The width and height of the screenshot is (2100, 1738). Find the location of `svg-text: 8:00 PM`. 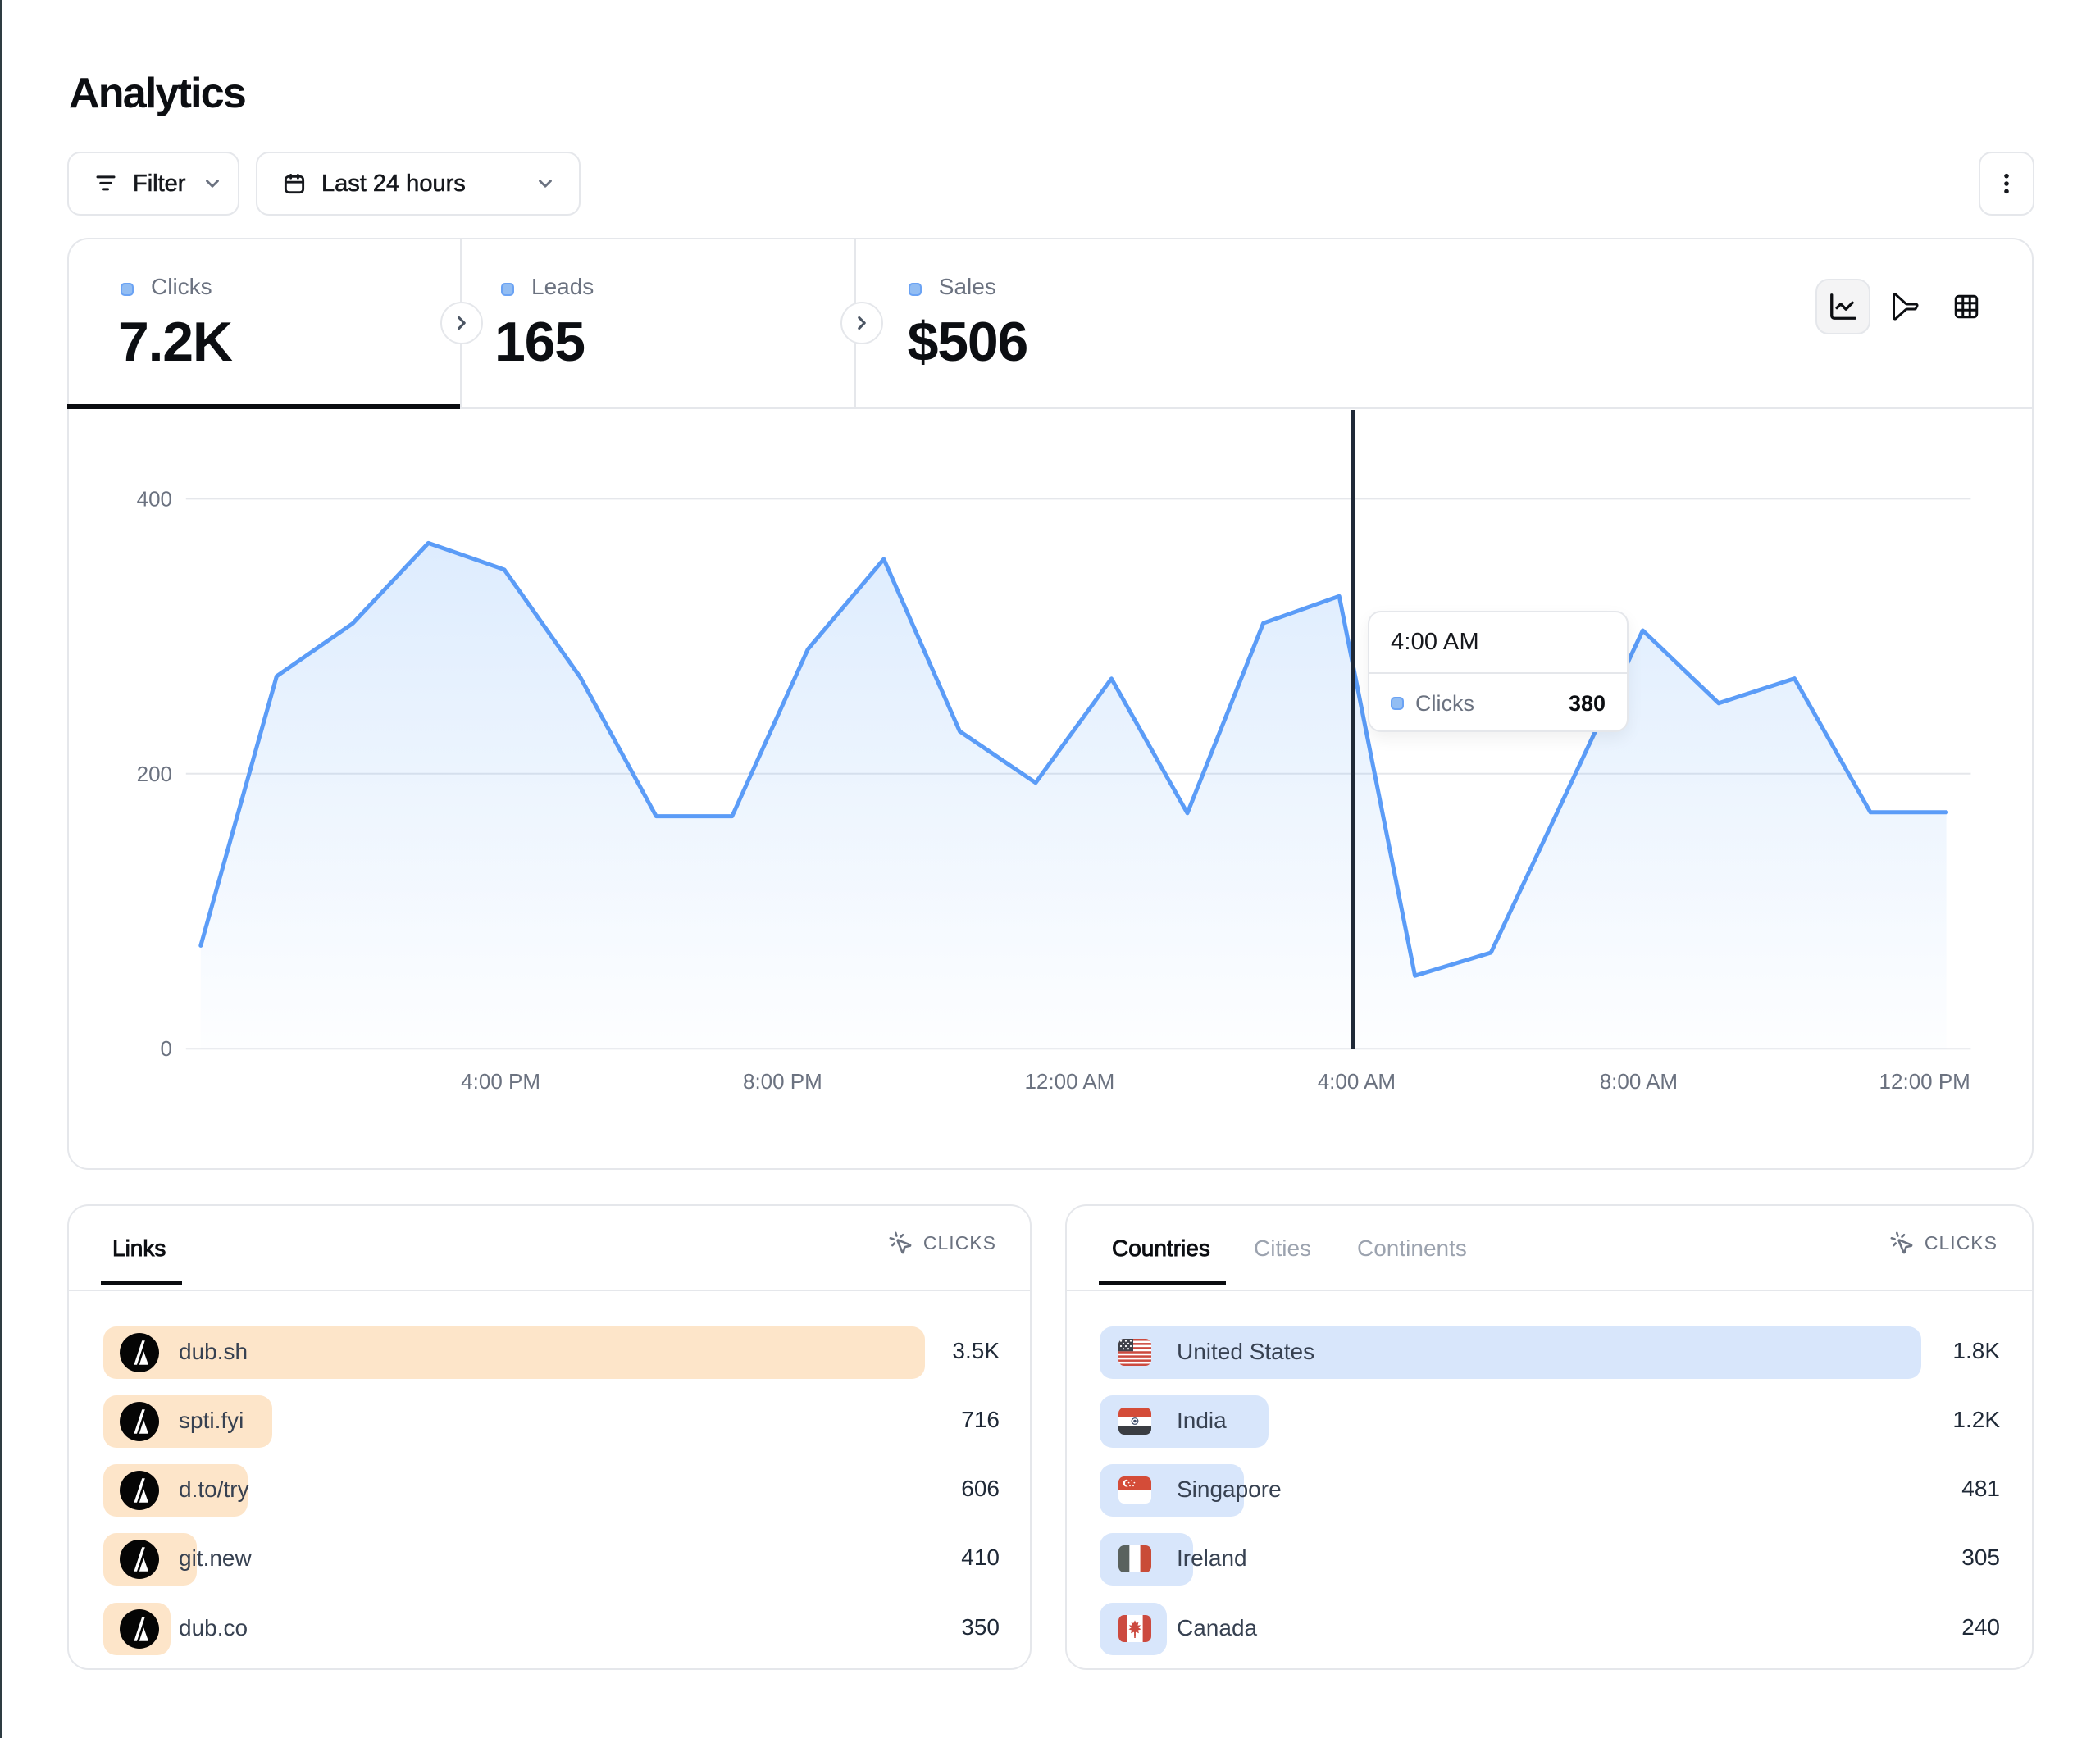

svg-text: 8:00 PM is located at coordinates (782, 1081).